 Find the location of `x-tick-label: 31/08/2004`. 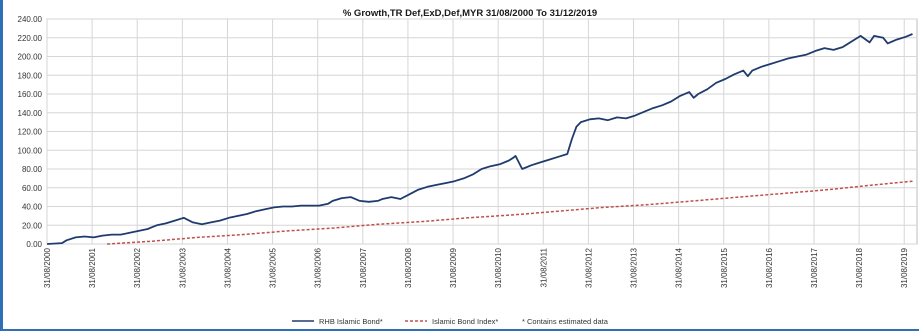

x-tick-label: 31/08/2004 is located at coordinates (227, 267).